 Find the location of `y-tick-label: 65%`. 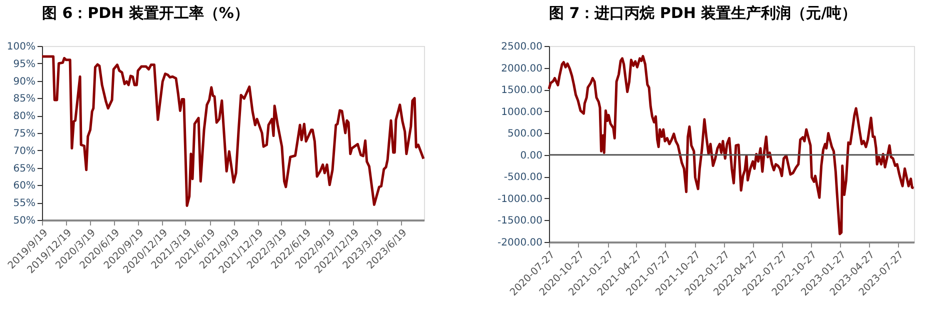

y-tick-label: 65% is located at coordinates (24, 168).